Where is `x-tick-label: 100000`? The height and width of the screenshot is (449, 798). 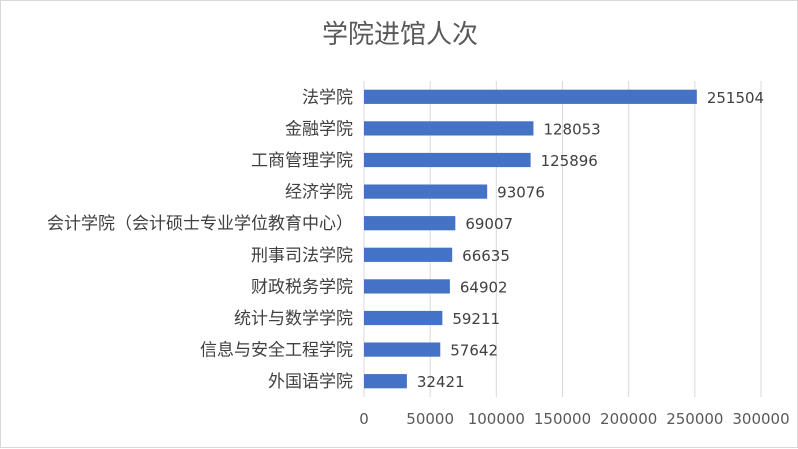
x-tick-label: 100000 is located at coordinates (496, 419).